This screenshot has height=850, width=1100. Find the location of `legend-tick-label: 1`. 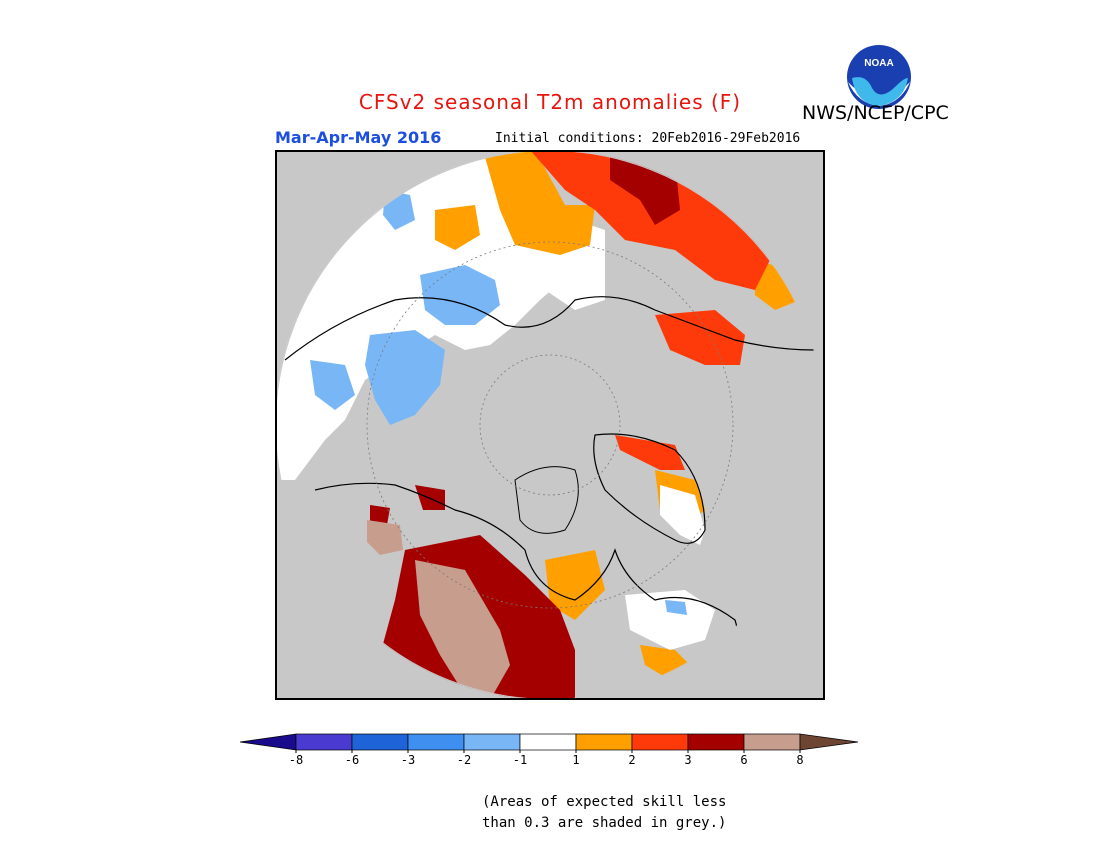

legend-tick-label: 1 is located at coordinates (575, 760).